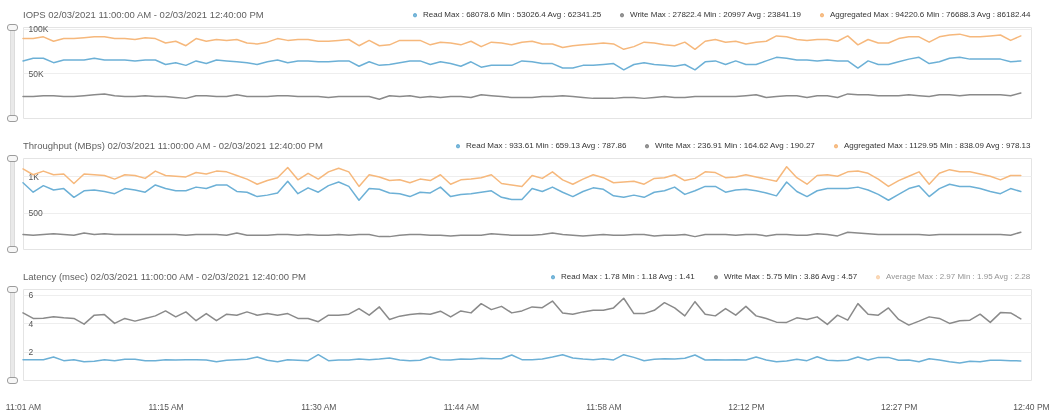 The width and height of the screenshot is (1050, 415). What do you see at coordinates (23, 406) in the screenshot?
I see `x-tick-label: 11:01 AM` at bounding box center [23, 406].